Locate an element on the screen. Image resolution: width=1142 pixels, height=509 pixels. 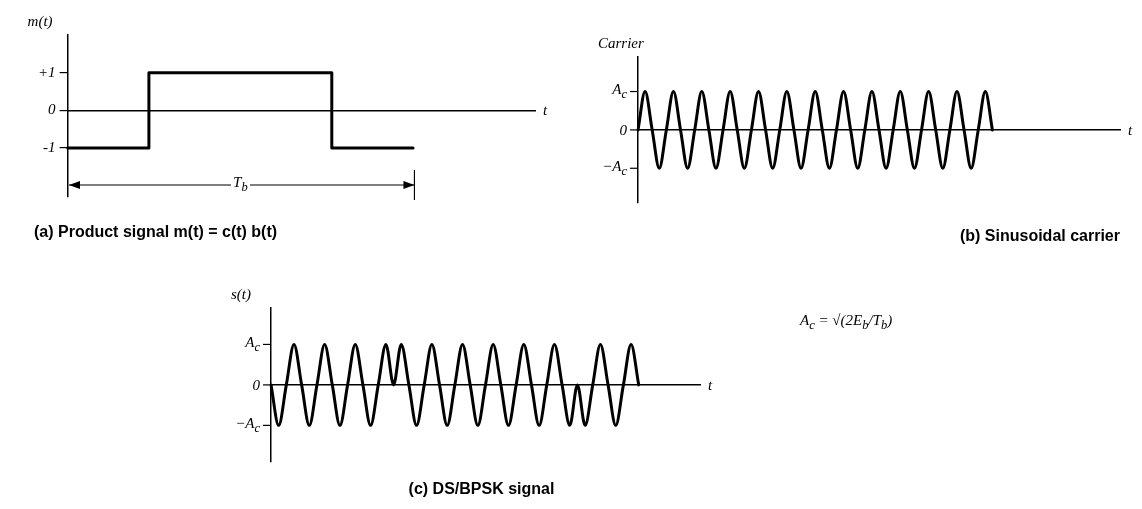
y-tick-label: +1 is located at coordinates (47, 71).